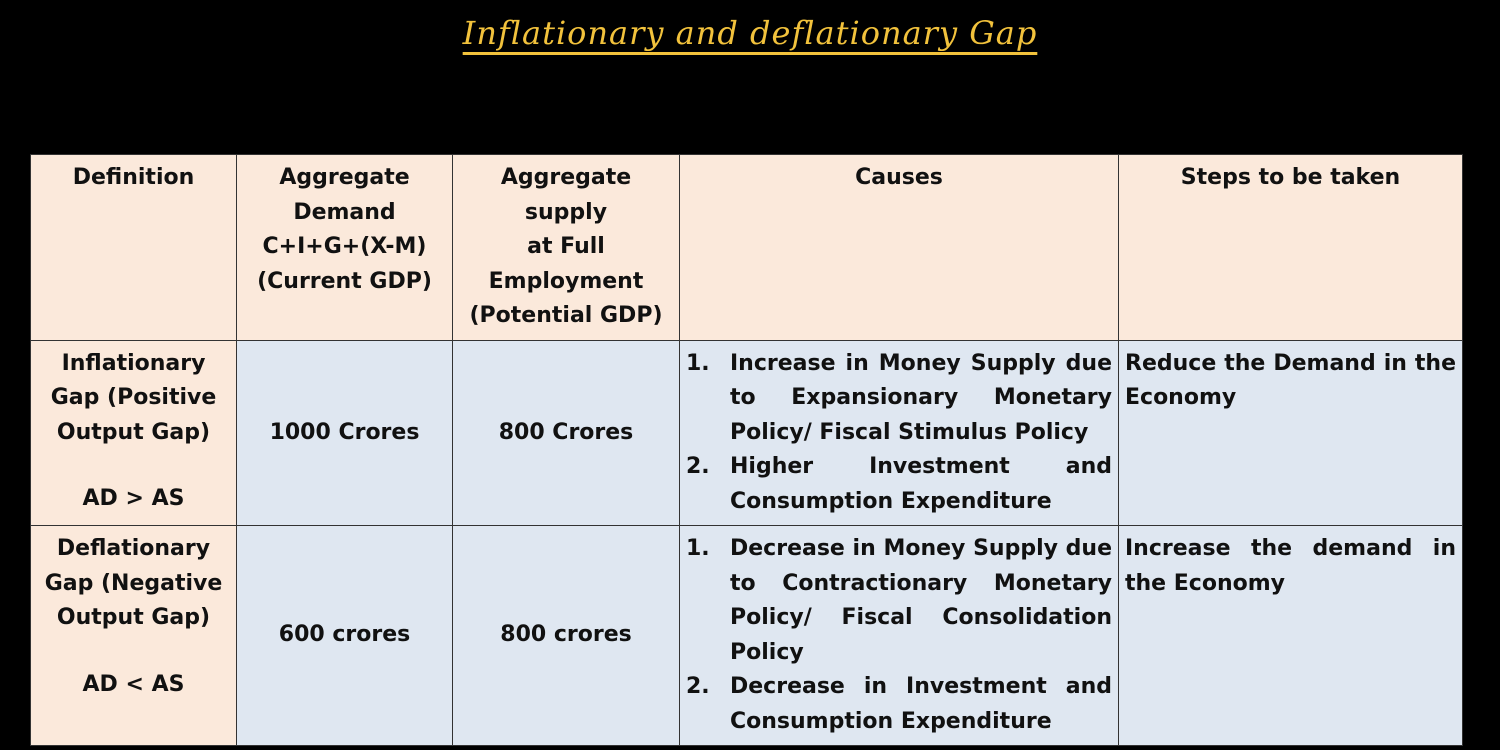  I want to click on header-line: at Full, so click(566, 246).